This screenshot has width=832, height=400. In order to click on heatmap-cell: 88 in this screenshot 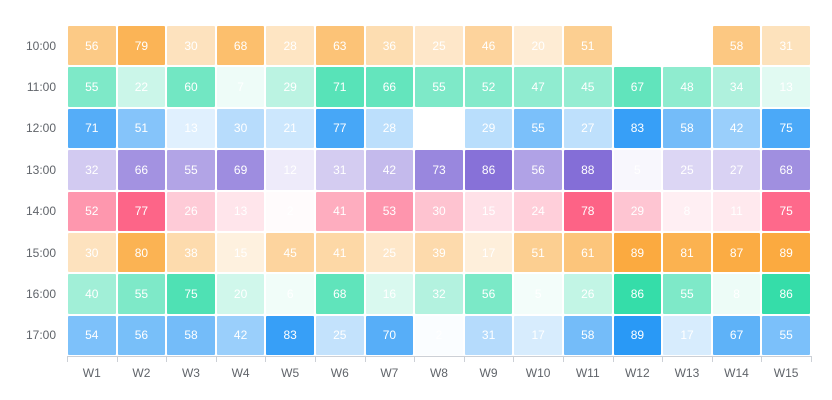, I will do `click(587, 170)`.